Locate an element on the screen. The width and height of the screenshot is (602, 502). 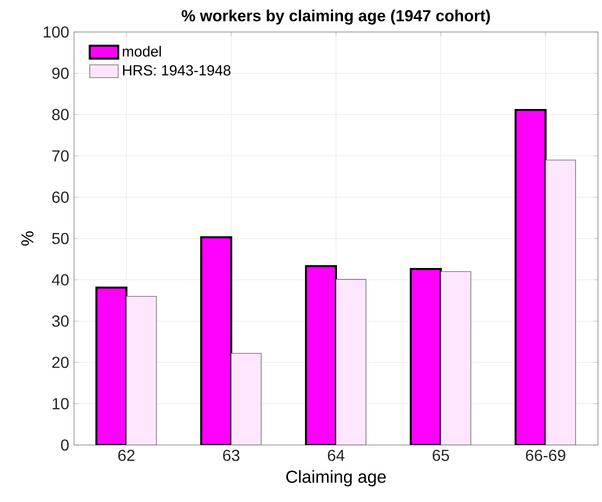
x-tick-label: 66-69 is located at coordinates (546, 456).